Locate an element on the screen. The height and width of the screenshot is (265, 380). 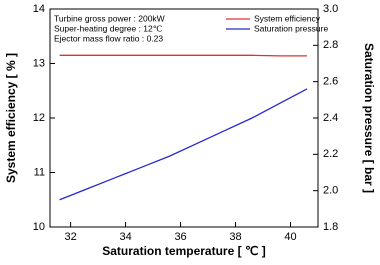
legend-label: System efficiency is located at coordinates (287, 18).